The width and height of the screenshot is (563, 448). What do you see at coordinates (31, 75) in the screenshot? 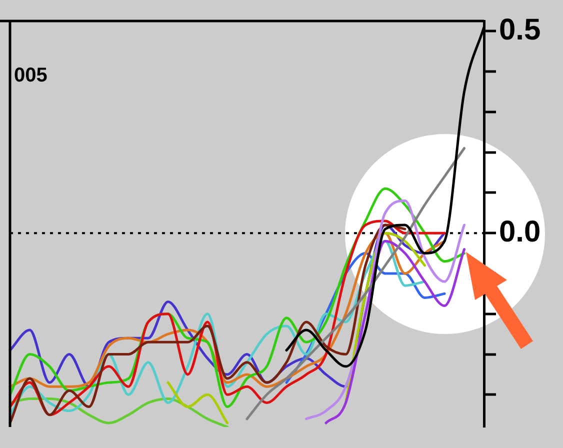
I see `annotation: 005` at bounding box center [31, 75].